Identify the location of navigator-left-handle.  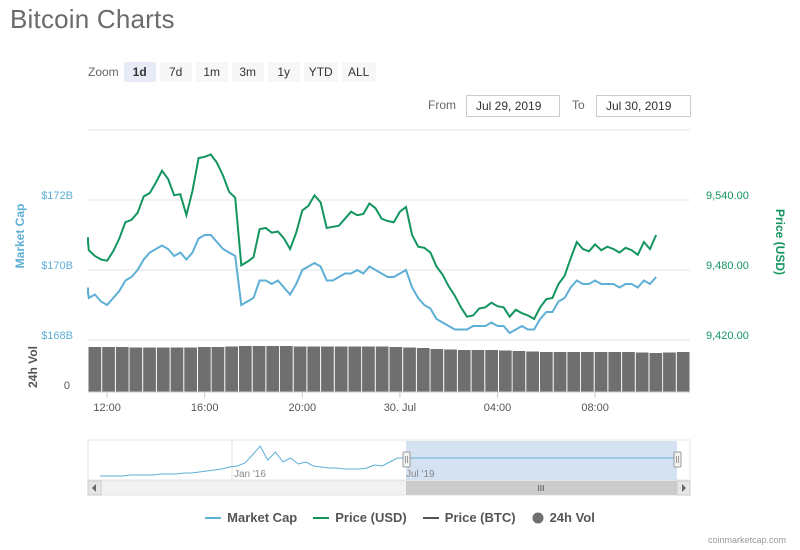
(406, 459).